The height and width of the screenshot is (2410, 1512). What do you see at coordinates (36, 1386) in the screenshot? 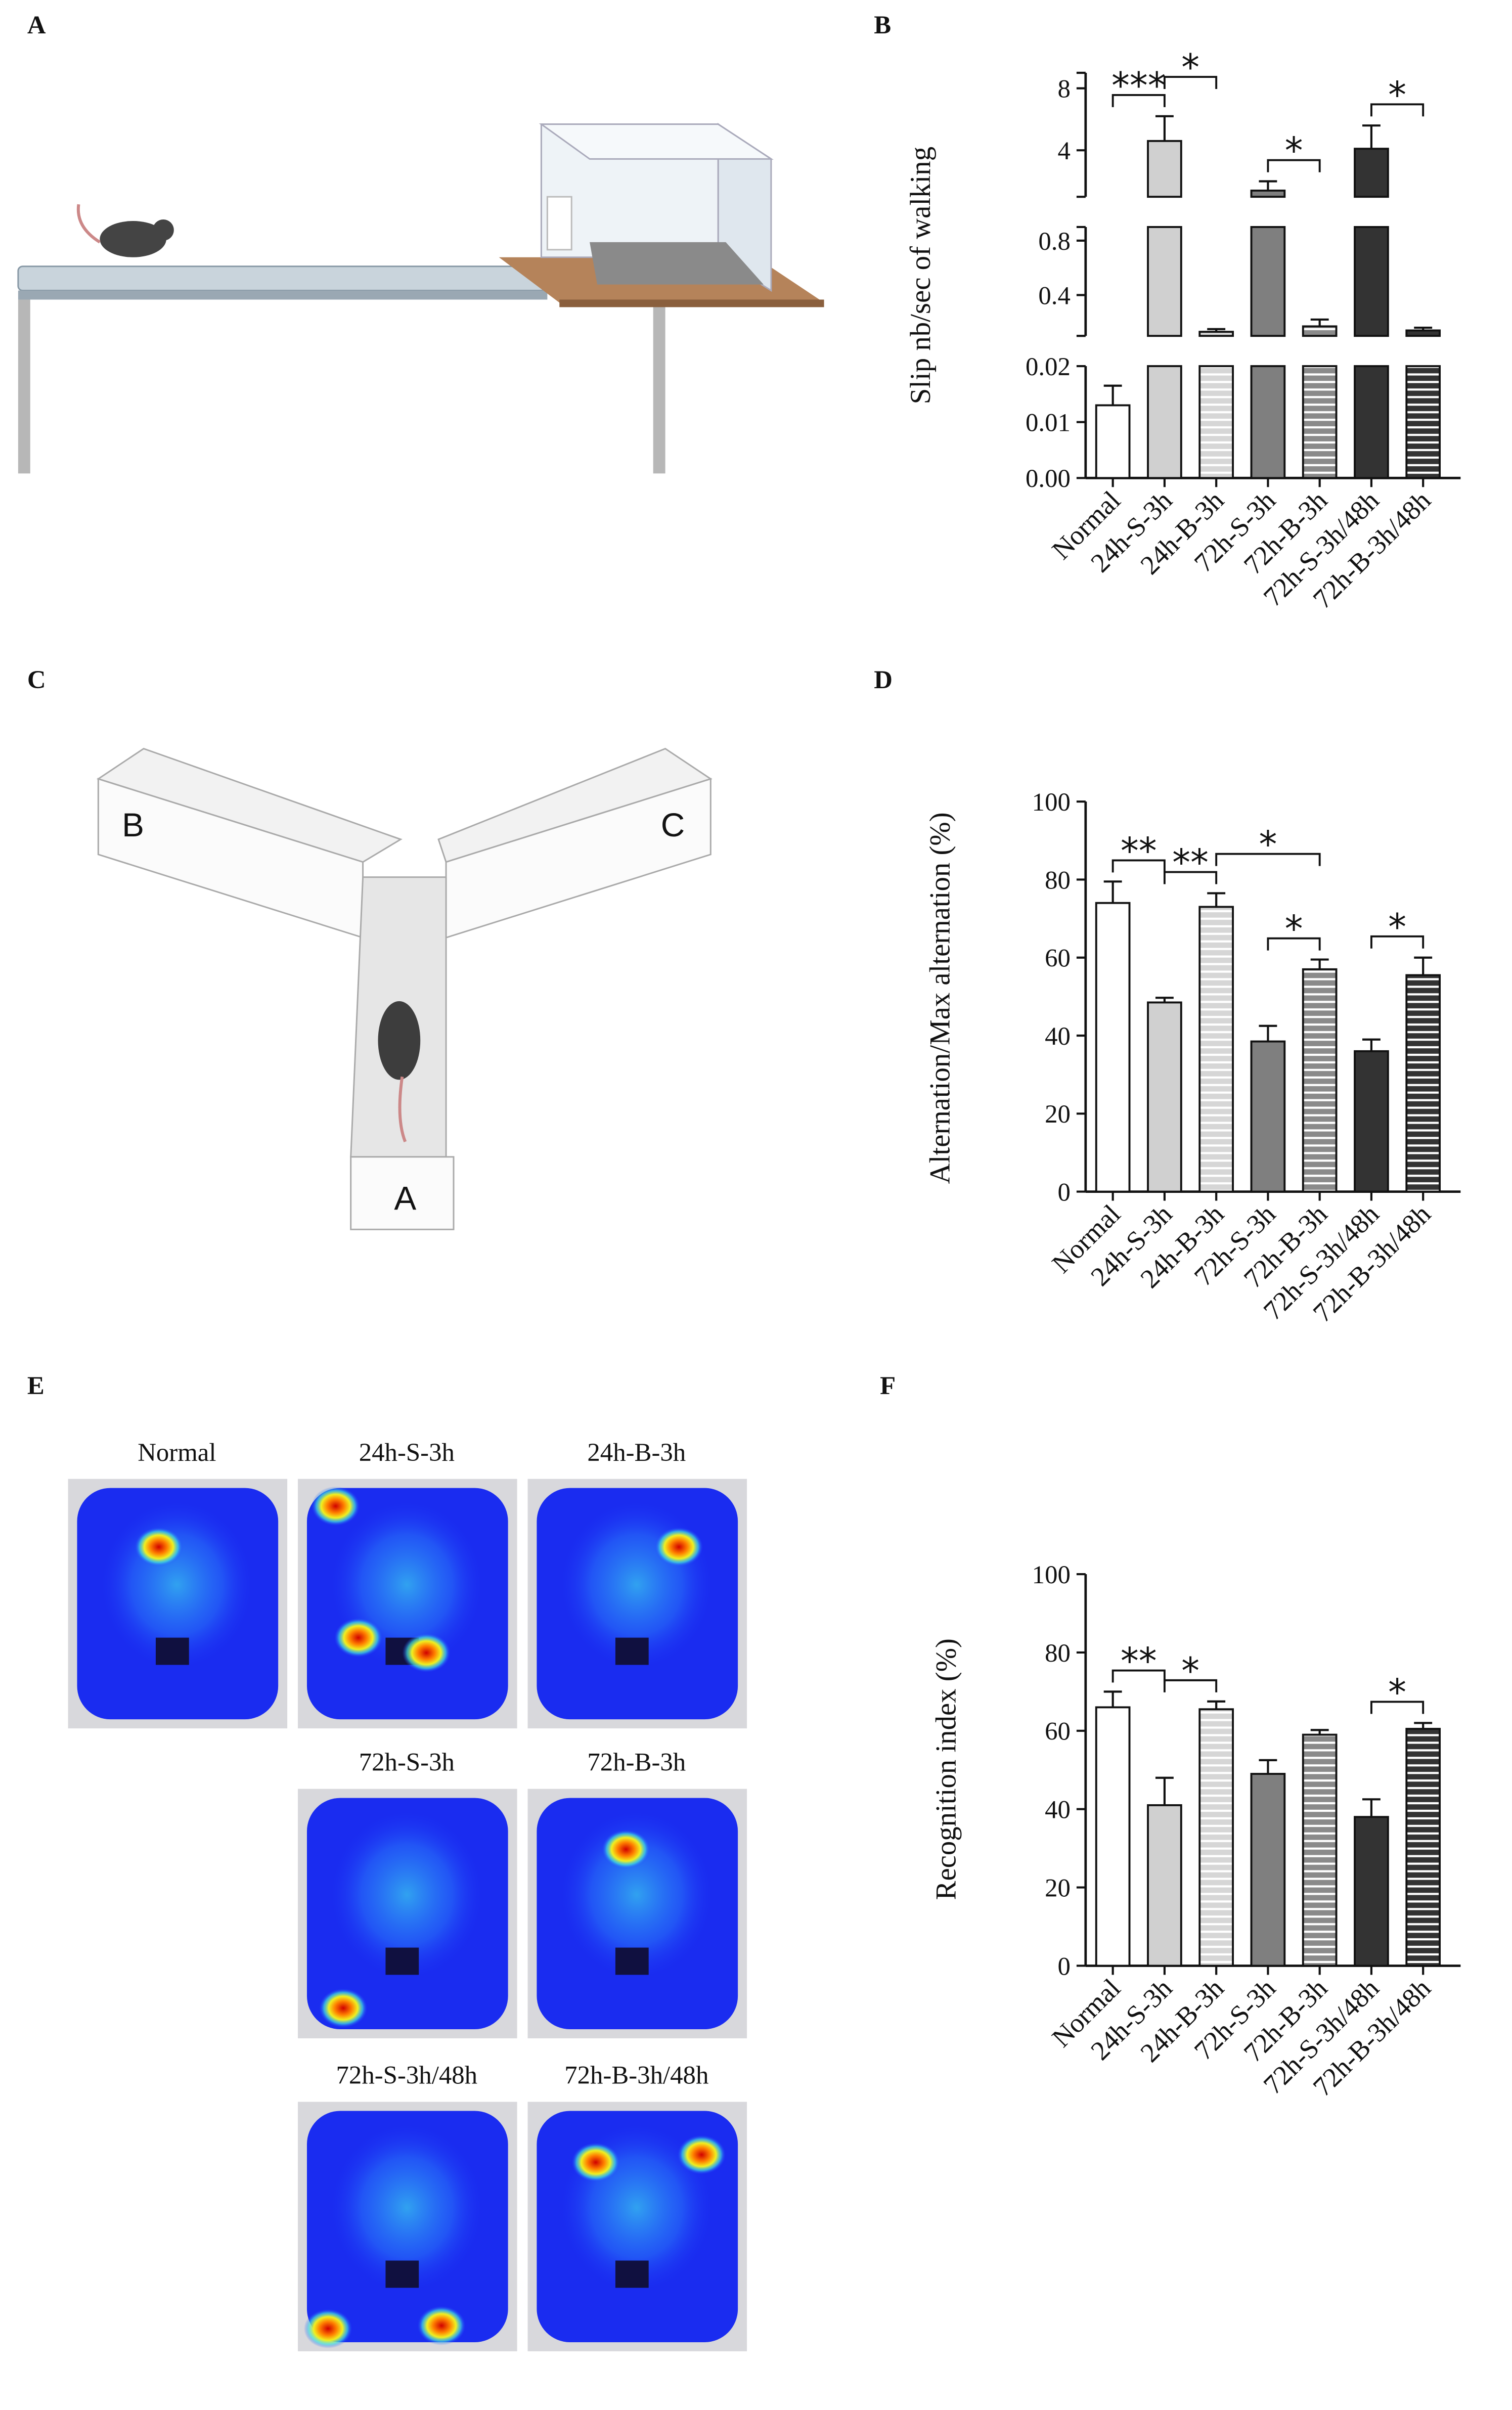
I see `panel-label: E` at bounding box center [36, 1386].